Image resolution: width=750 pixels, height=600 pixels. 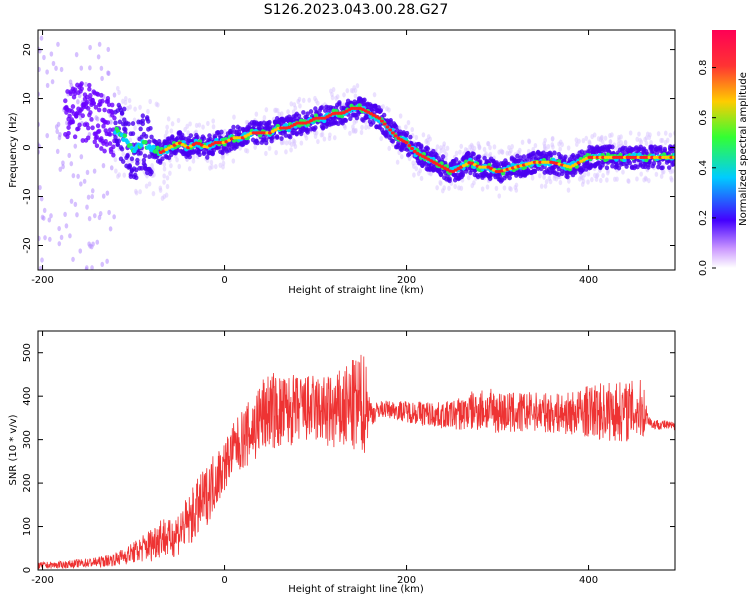 What do you see at coordinates (707, 168) in the screenshot?
I see `colorbar-ticks: 0.0 0.2 0.4 0.6 0.8` at bounding box center [707, 168].